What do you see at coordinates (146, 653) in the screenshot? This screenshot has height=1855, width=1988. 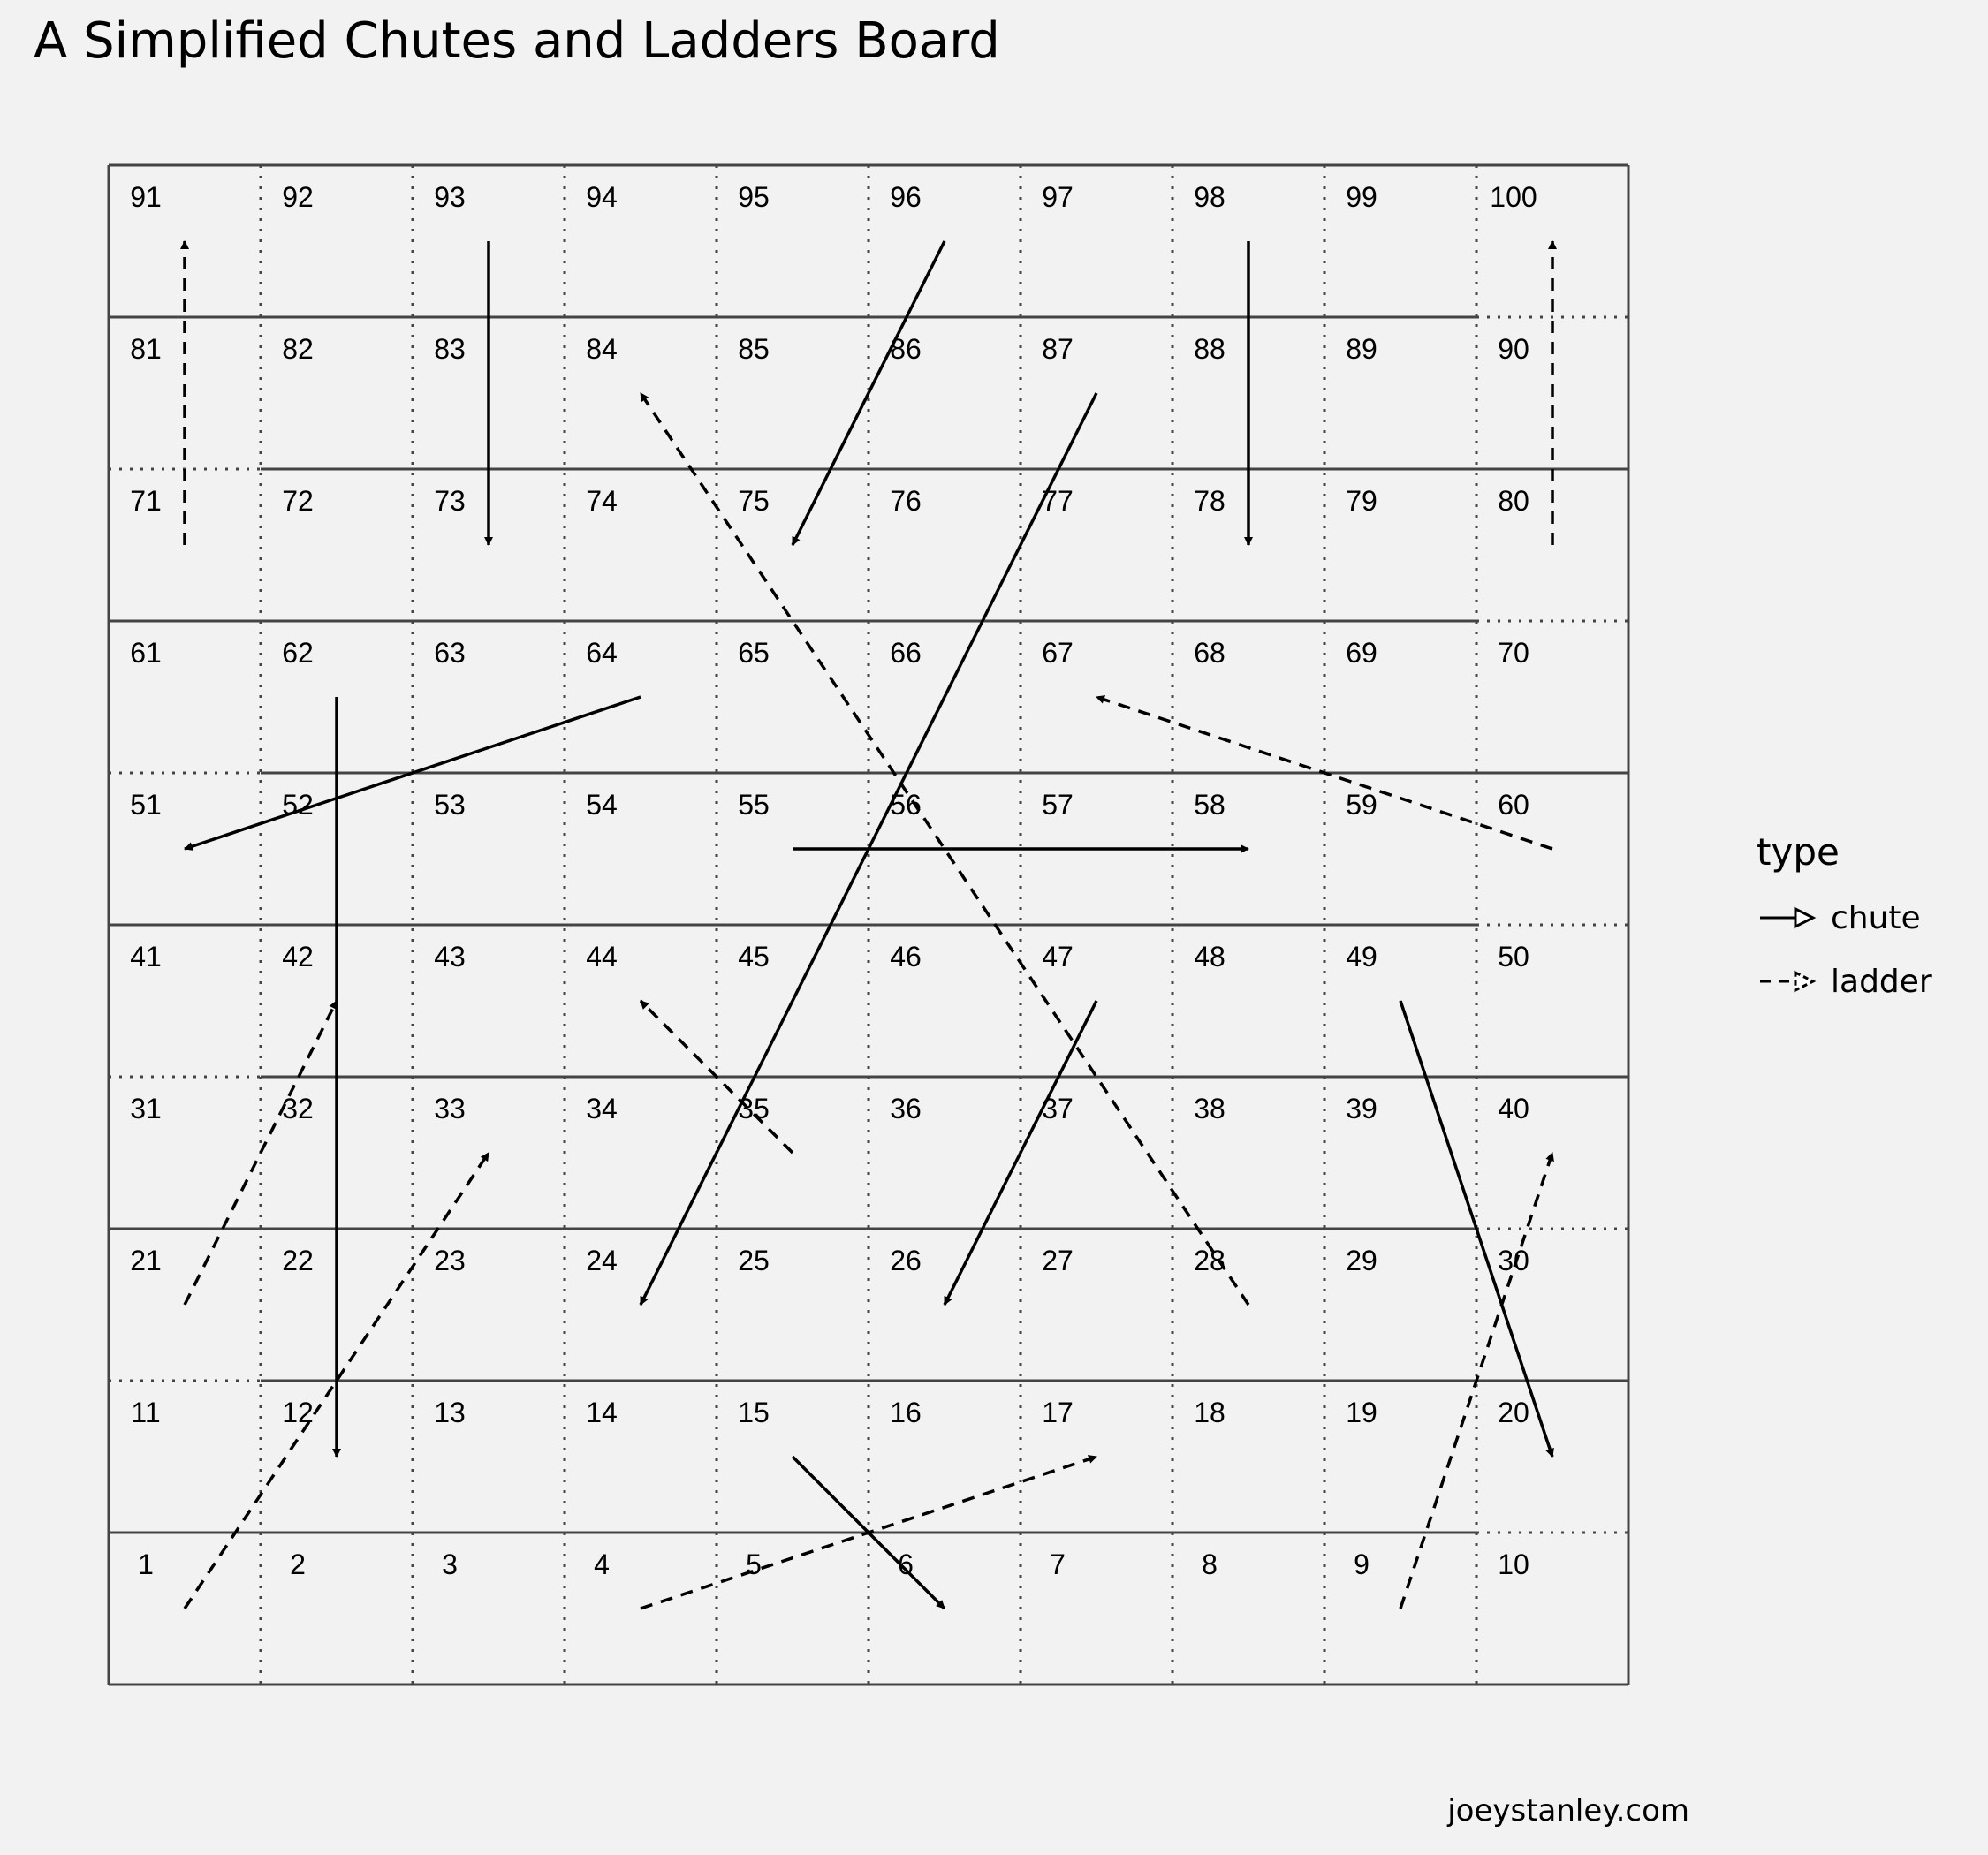 I see `cell-number: 61` at bounding box center [146, 653].